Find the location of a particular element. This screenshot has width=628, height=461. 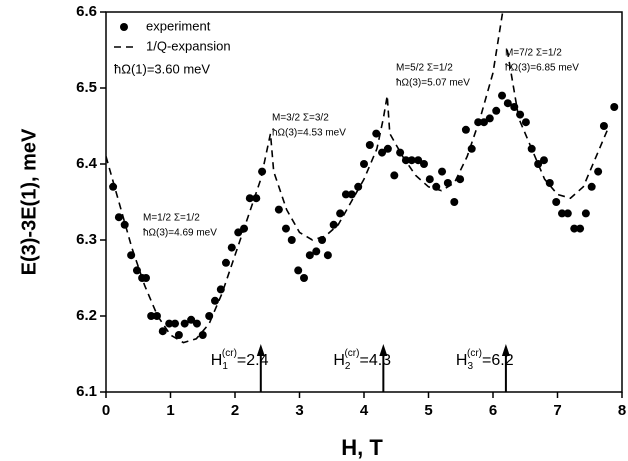

arrow-label: H2 (cr)=4.3 is located at coordinates (362, 360).